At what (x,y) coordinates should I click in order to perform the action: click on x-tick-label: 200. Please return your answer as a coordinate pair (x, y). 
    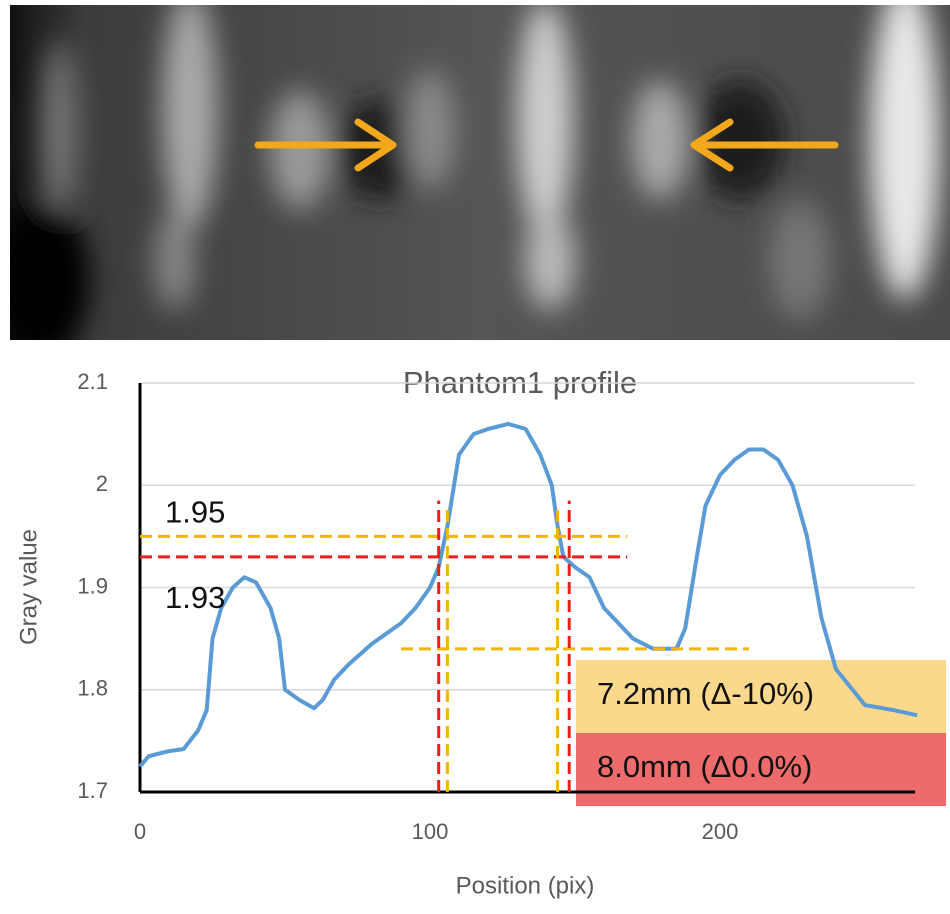
    Looking at the image, I should click on (720, 831).